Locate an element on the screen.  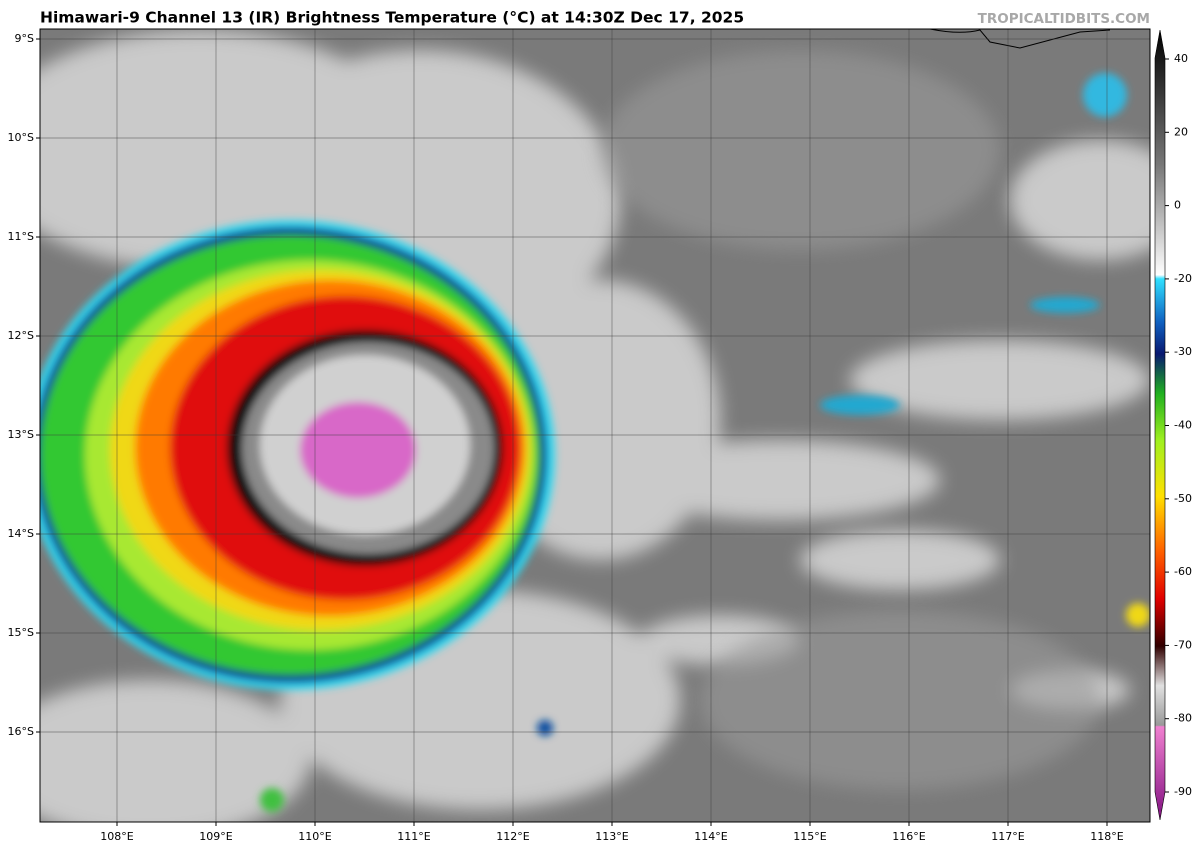
longitude-label: 110°E is located at coordinates (314, 836).